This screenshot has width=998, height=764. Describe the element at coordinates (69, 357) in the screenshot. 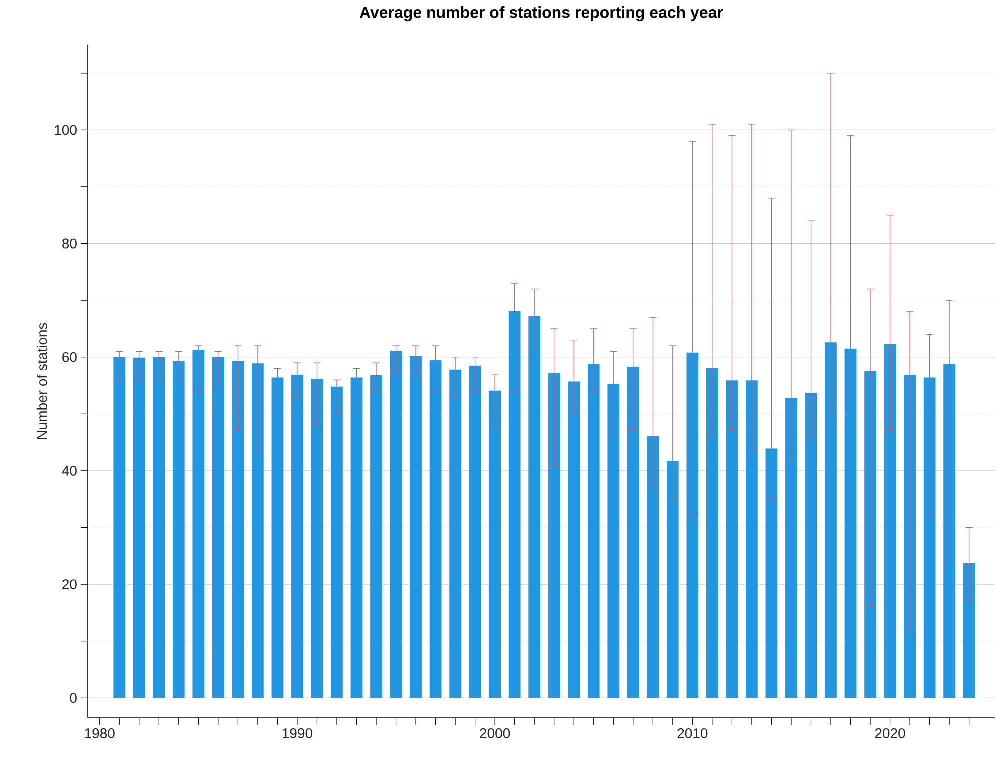

I see `y-tick-label: 60` at that location.